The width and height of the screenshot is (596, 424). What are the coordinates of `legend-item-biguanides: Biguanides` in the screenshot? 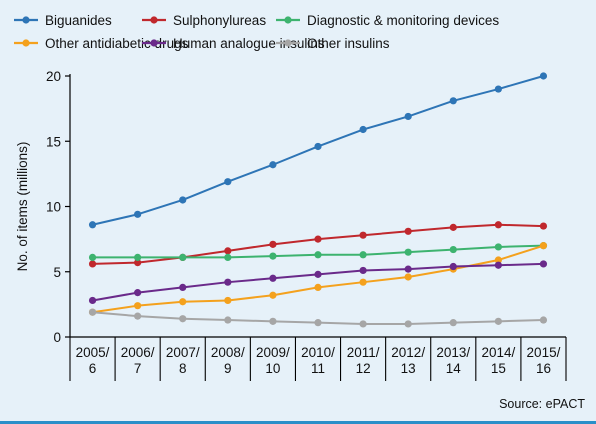 It's located at (63, 20).